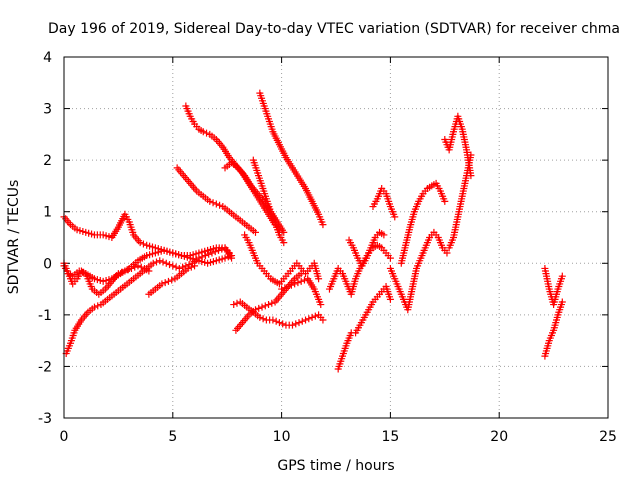 This screenshot has width=640, height=480. I want to click on x-tick-label: 0, so click(64, 437).